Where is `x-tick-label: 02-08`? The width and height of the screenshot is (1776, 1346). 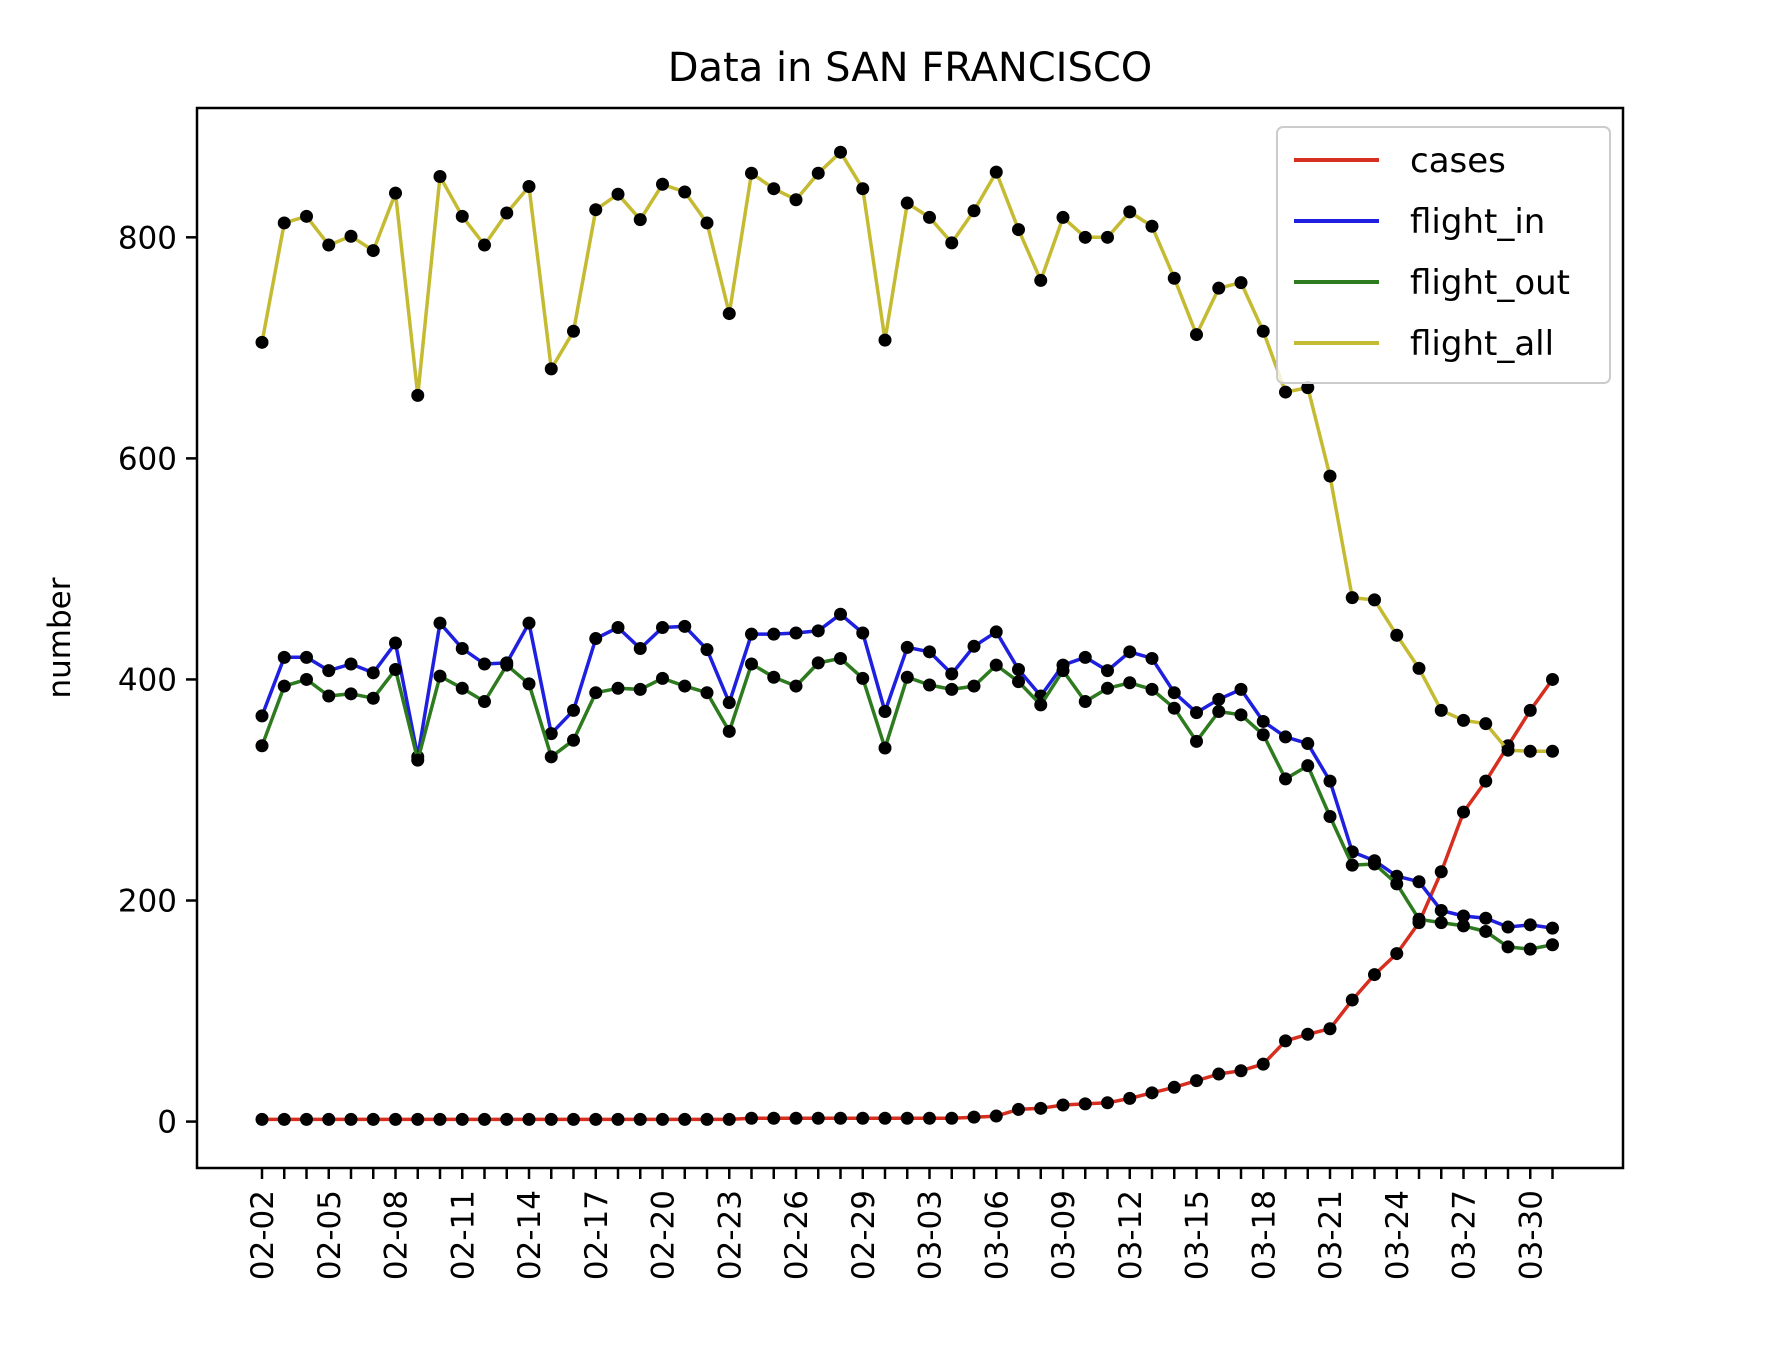 x-tick-label: 02-08 is located at coordinates (397, 1235).